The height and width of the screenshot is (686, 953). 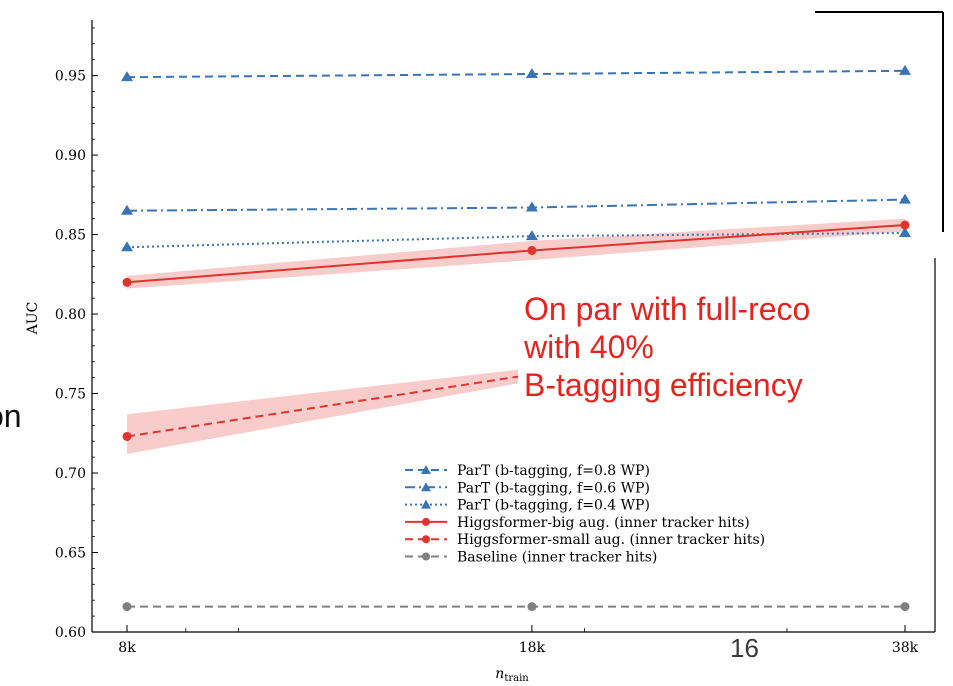 What do you see at coordinates (127, 648) in the screenshot?
I see `x-tick-label: 8k` at bounding box center [127, 648].